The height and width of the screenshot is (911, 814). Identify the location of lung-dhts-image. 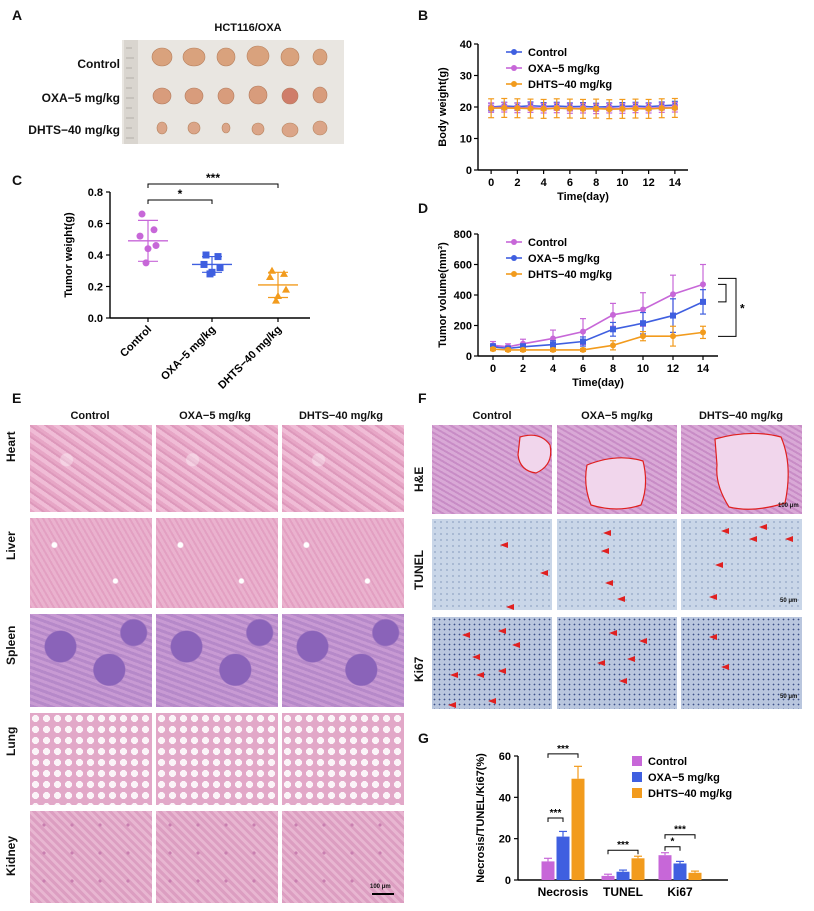
(343, 759).